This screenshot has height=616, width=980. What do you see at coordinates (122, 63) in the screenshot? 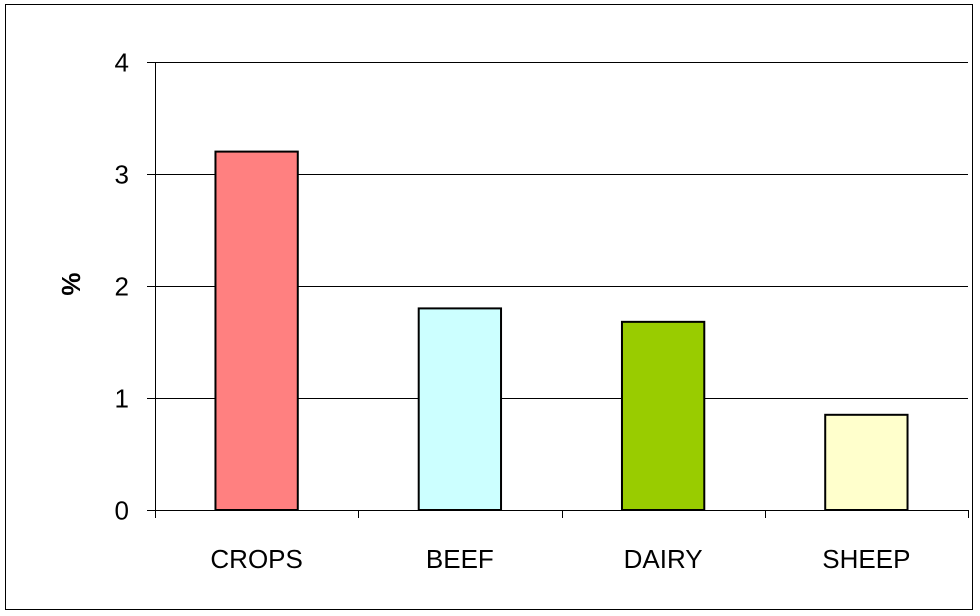
I see `y-tick-label: 4` at bounding box center [122, 63].